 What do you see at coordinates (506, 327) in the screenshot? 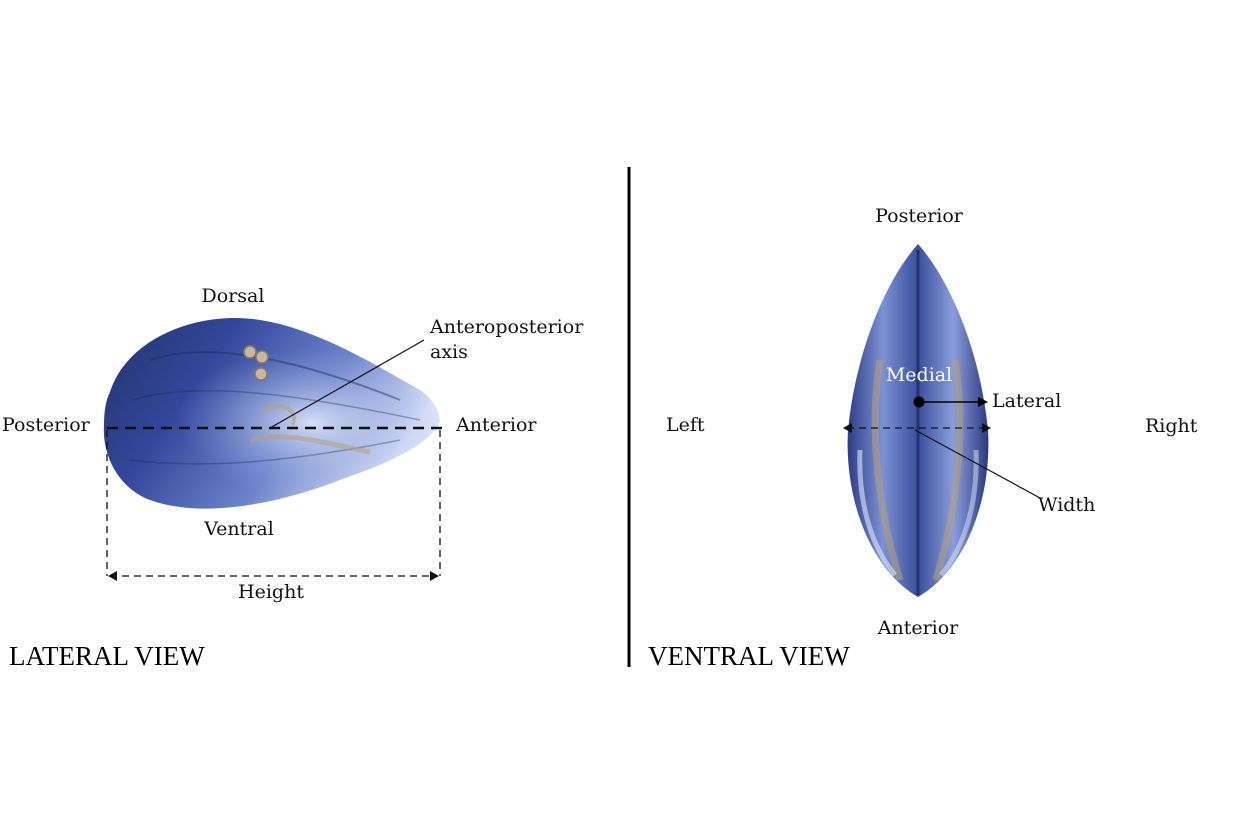
I see `axis-label-line1: Anteroposterior` at bounding box center [506, 327].